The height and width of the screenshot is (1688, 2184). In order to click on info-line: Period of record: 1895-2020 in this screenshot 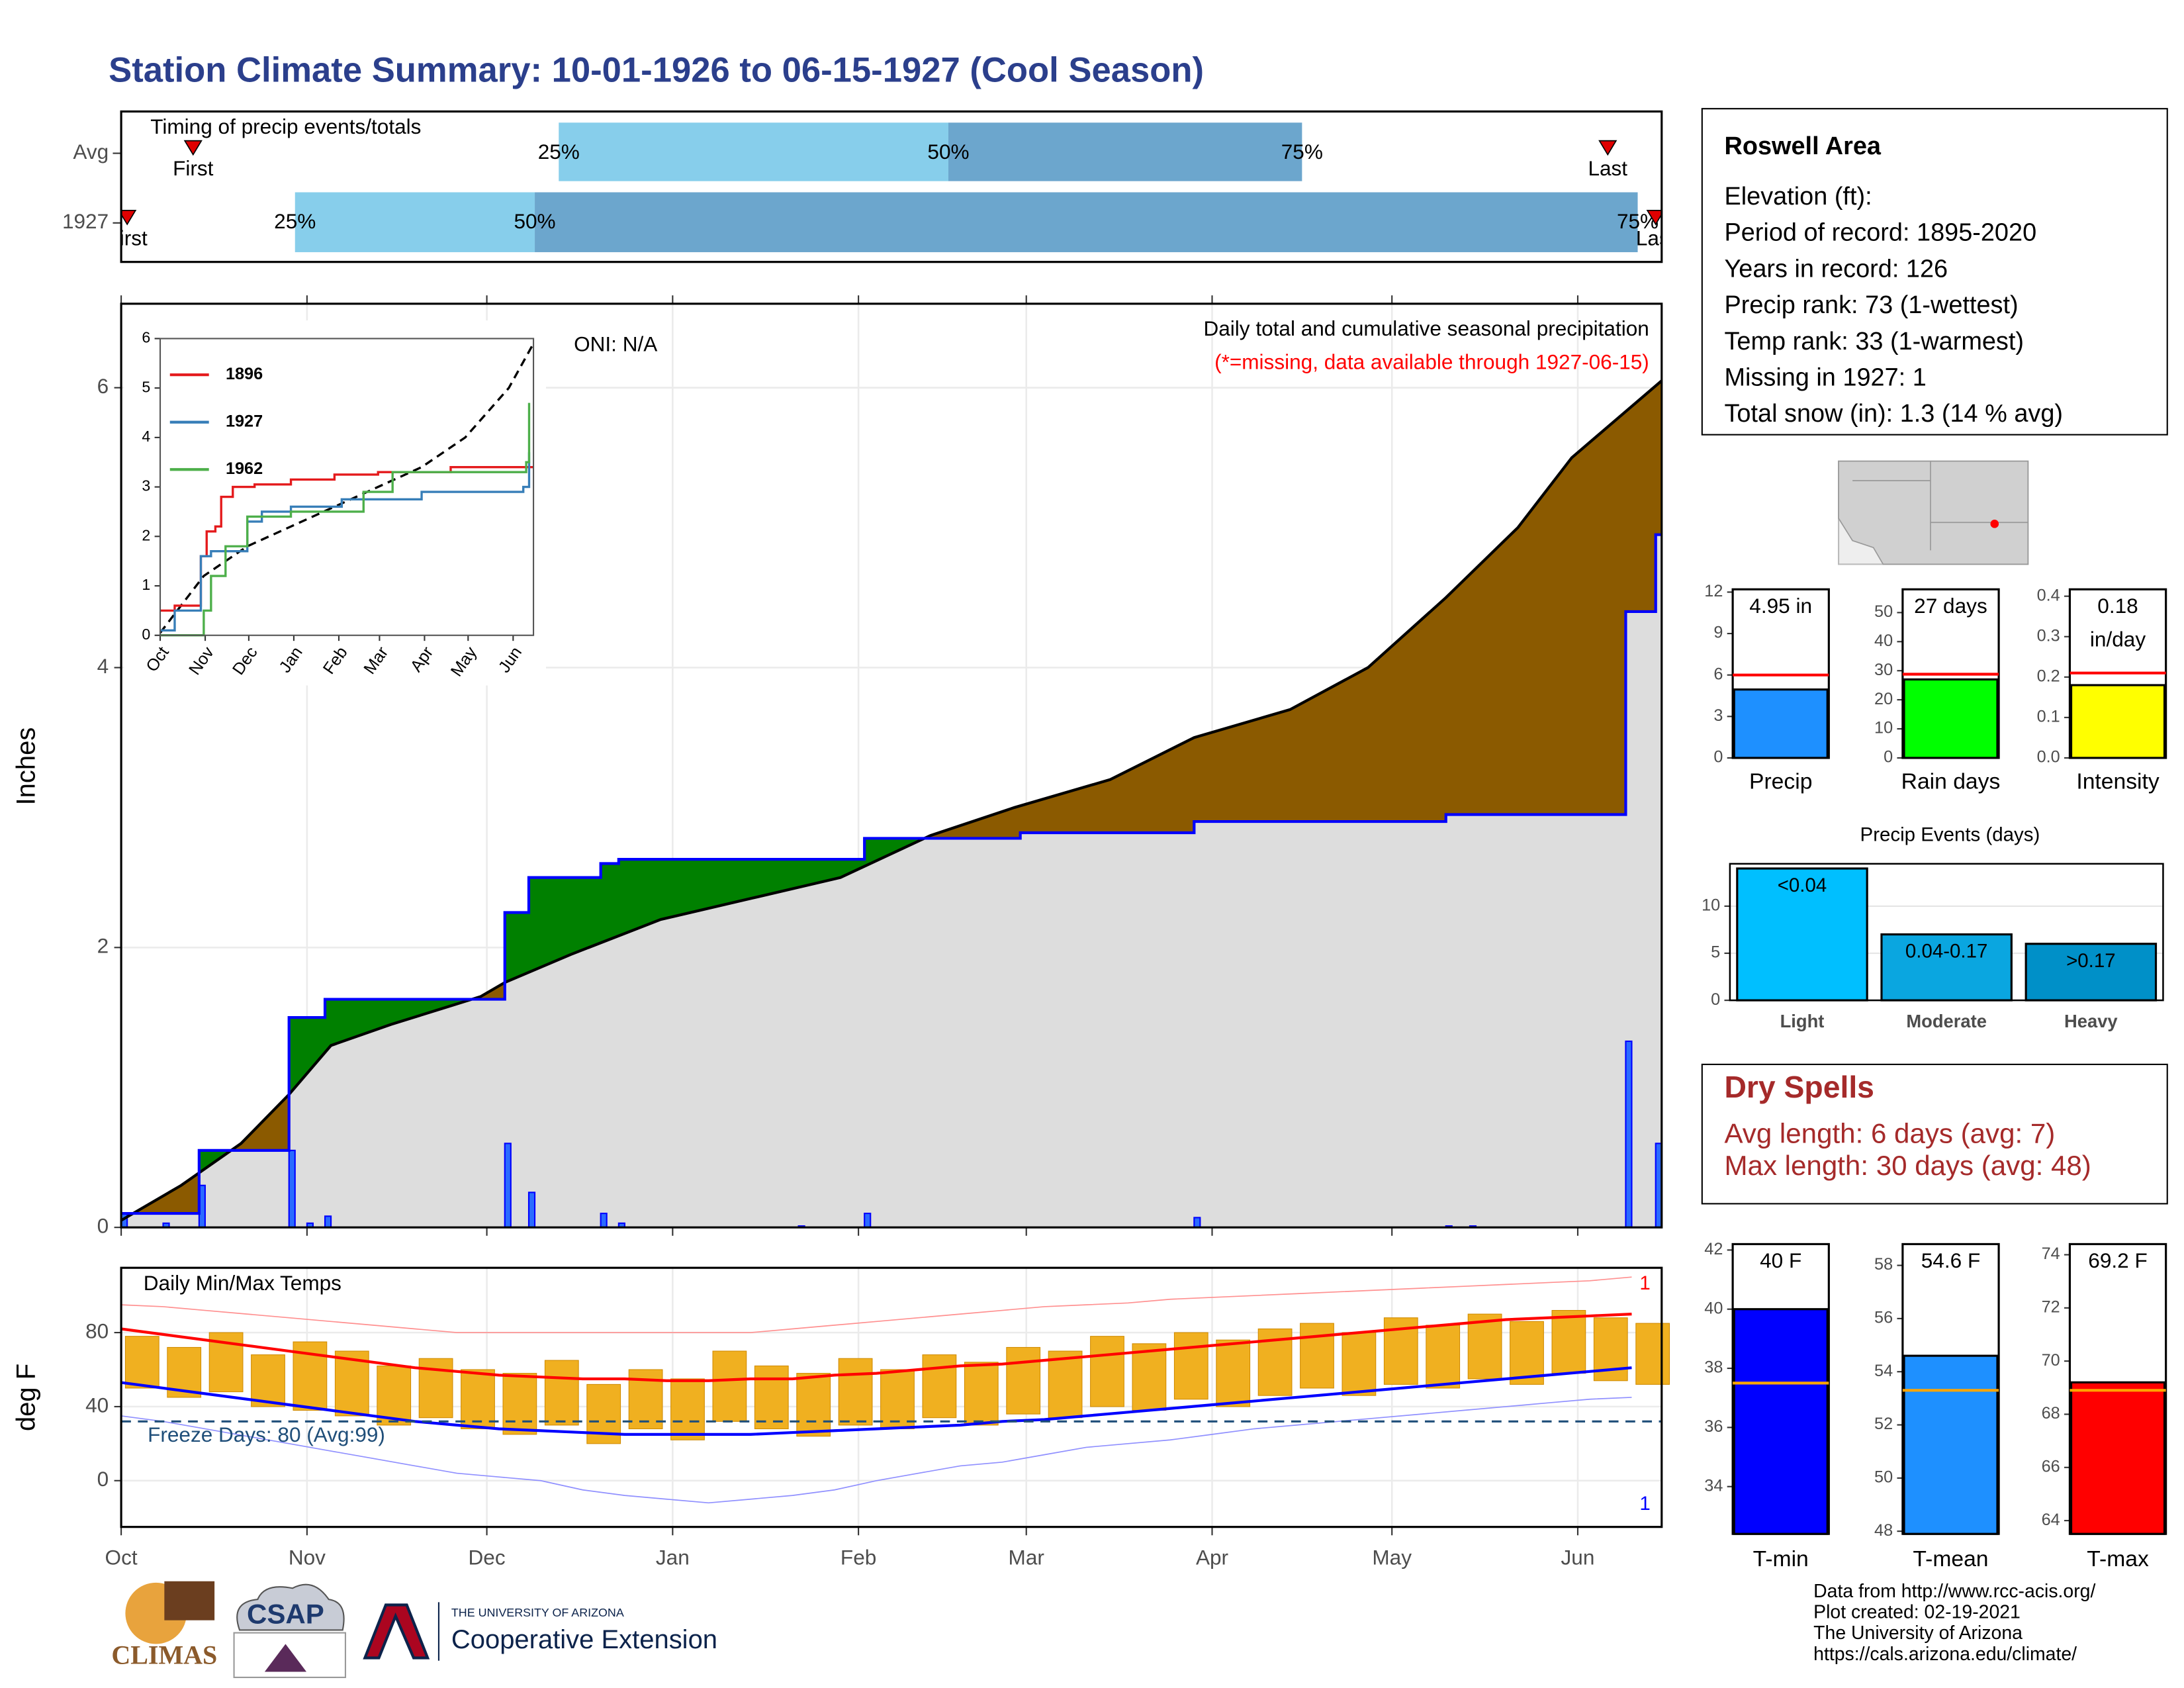, I will do `click(1880, 233)`.